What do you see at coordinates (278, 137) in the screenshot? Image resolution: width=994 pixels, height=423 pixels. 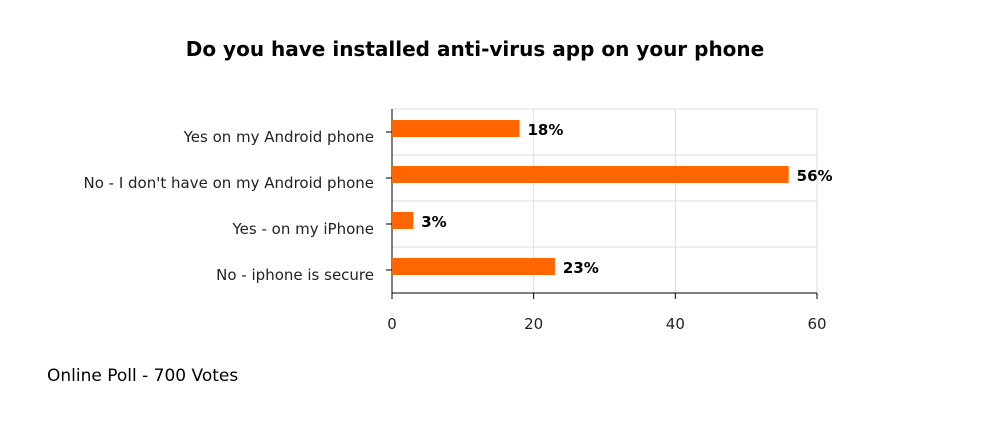 I see `category-label: Yes on my Android phone` at bounding box center [278, 137].